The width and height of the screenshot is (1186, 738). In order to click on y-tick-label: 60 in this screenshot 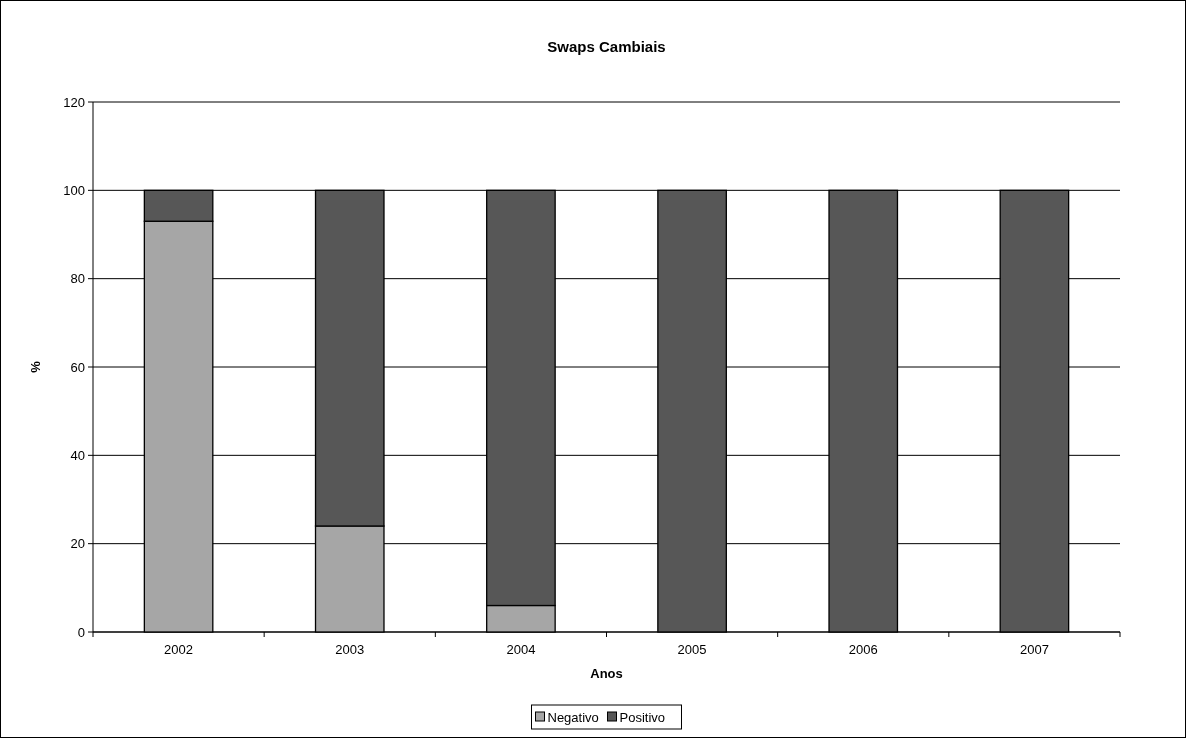, I will do `click(77, 367)`.